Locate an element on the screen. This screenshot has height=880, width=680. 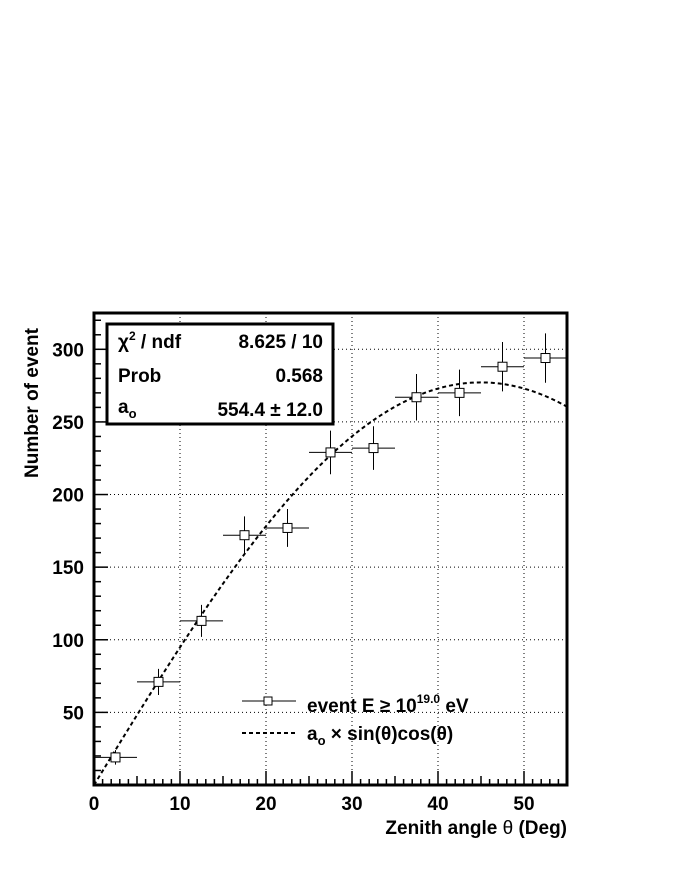
y-tick-label: 100 is located at coordinates (68, 641).